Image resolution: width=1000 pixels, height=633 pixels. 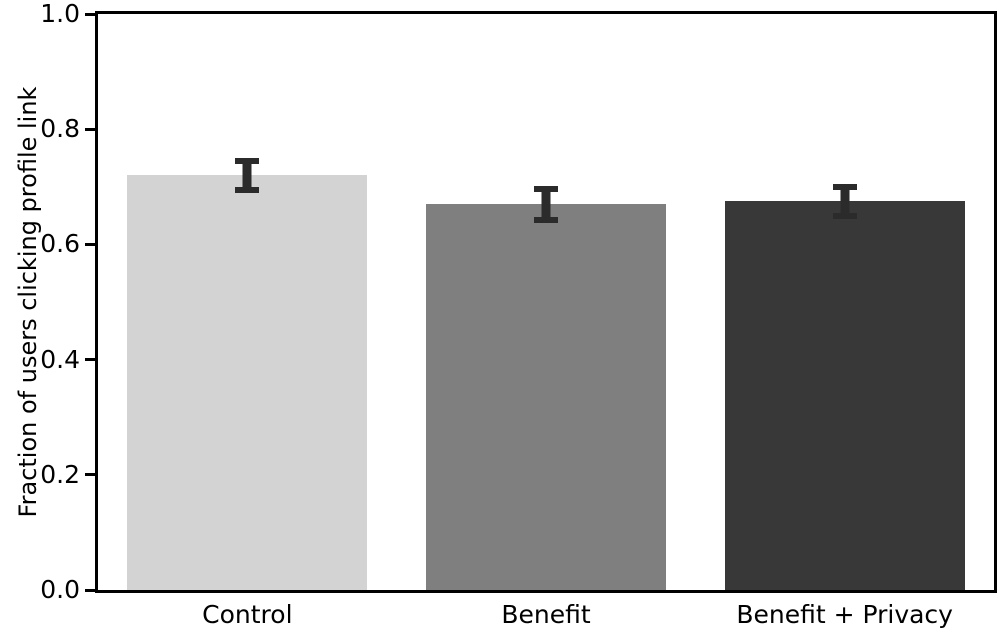 I want to click on y-axis-tick-label: 0.0, so click(x=60, y=589).